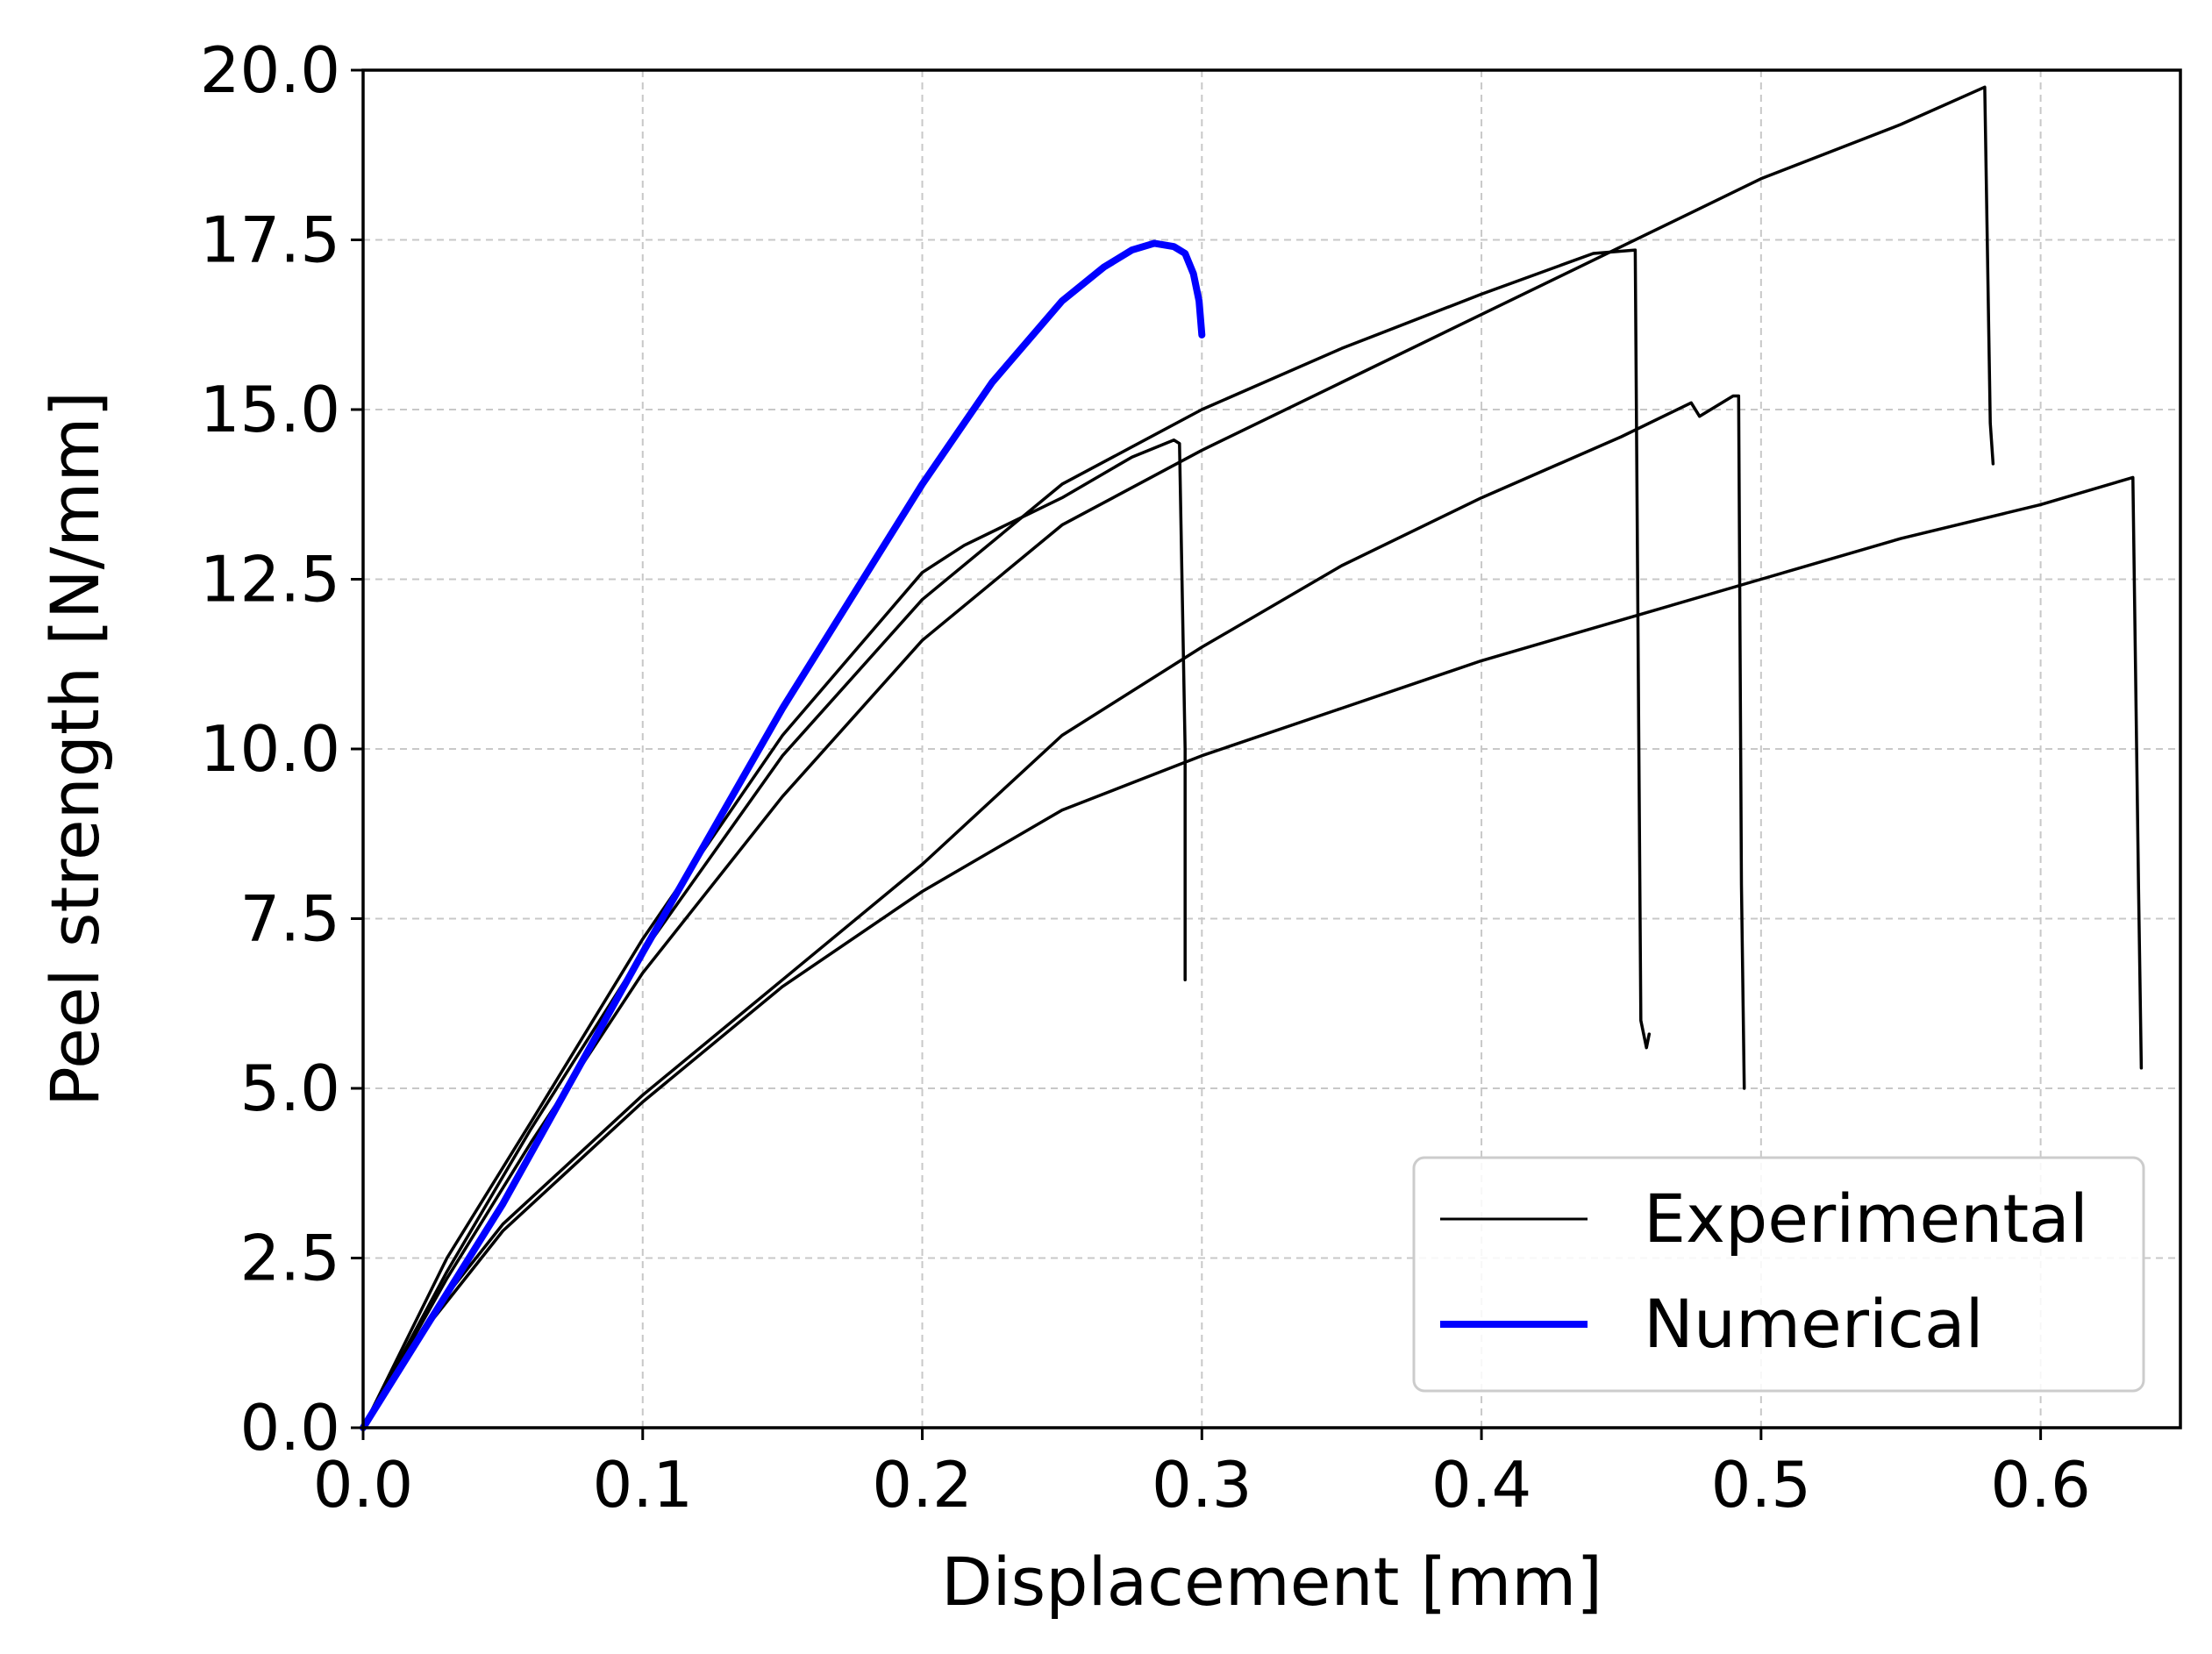 The height and width of the screenshot is (1654, 2212). I want to click on x-tick-label: 0.0, so click(363, 1485).